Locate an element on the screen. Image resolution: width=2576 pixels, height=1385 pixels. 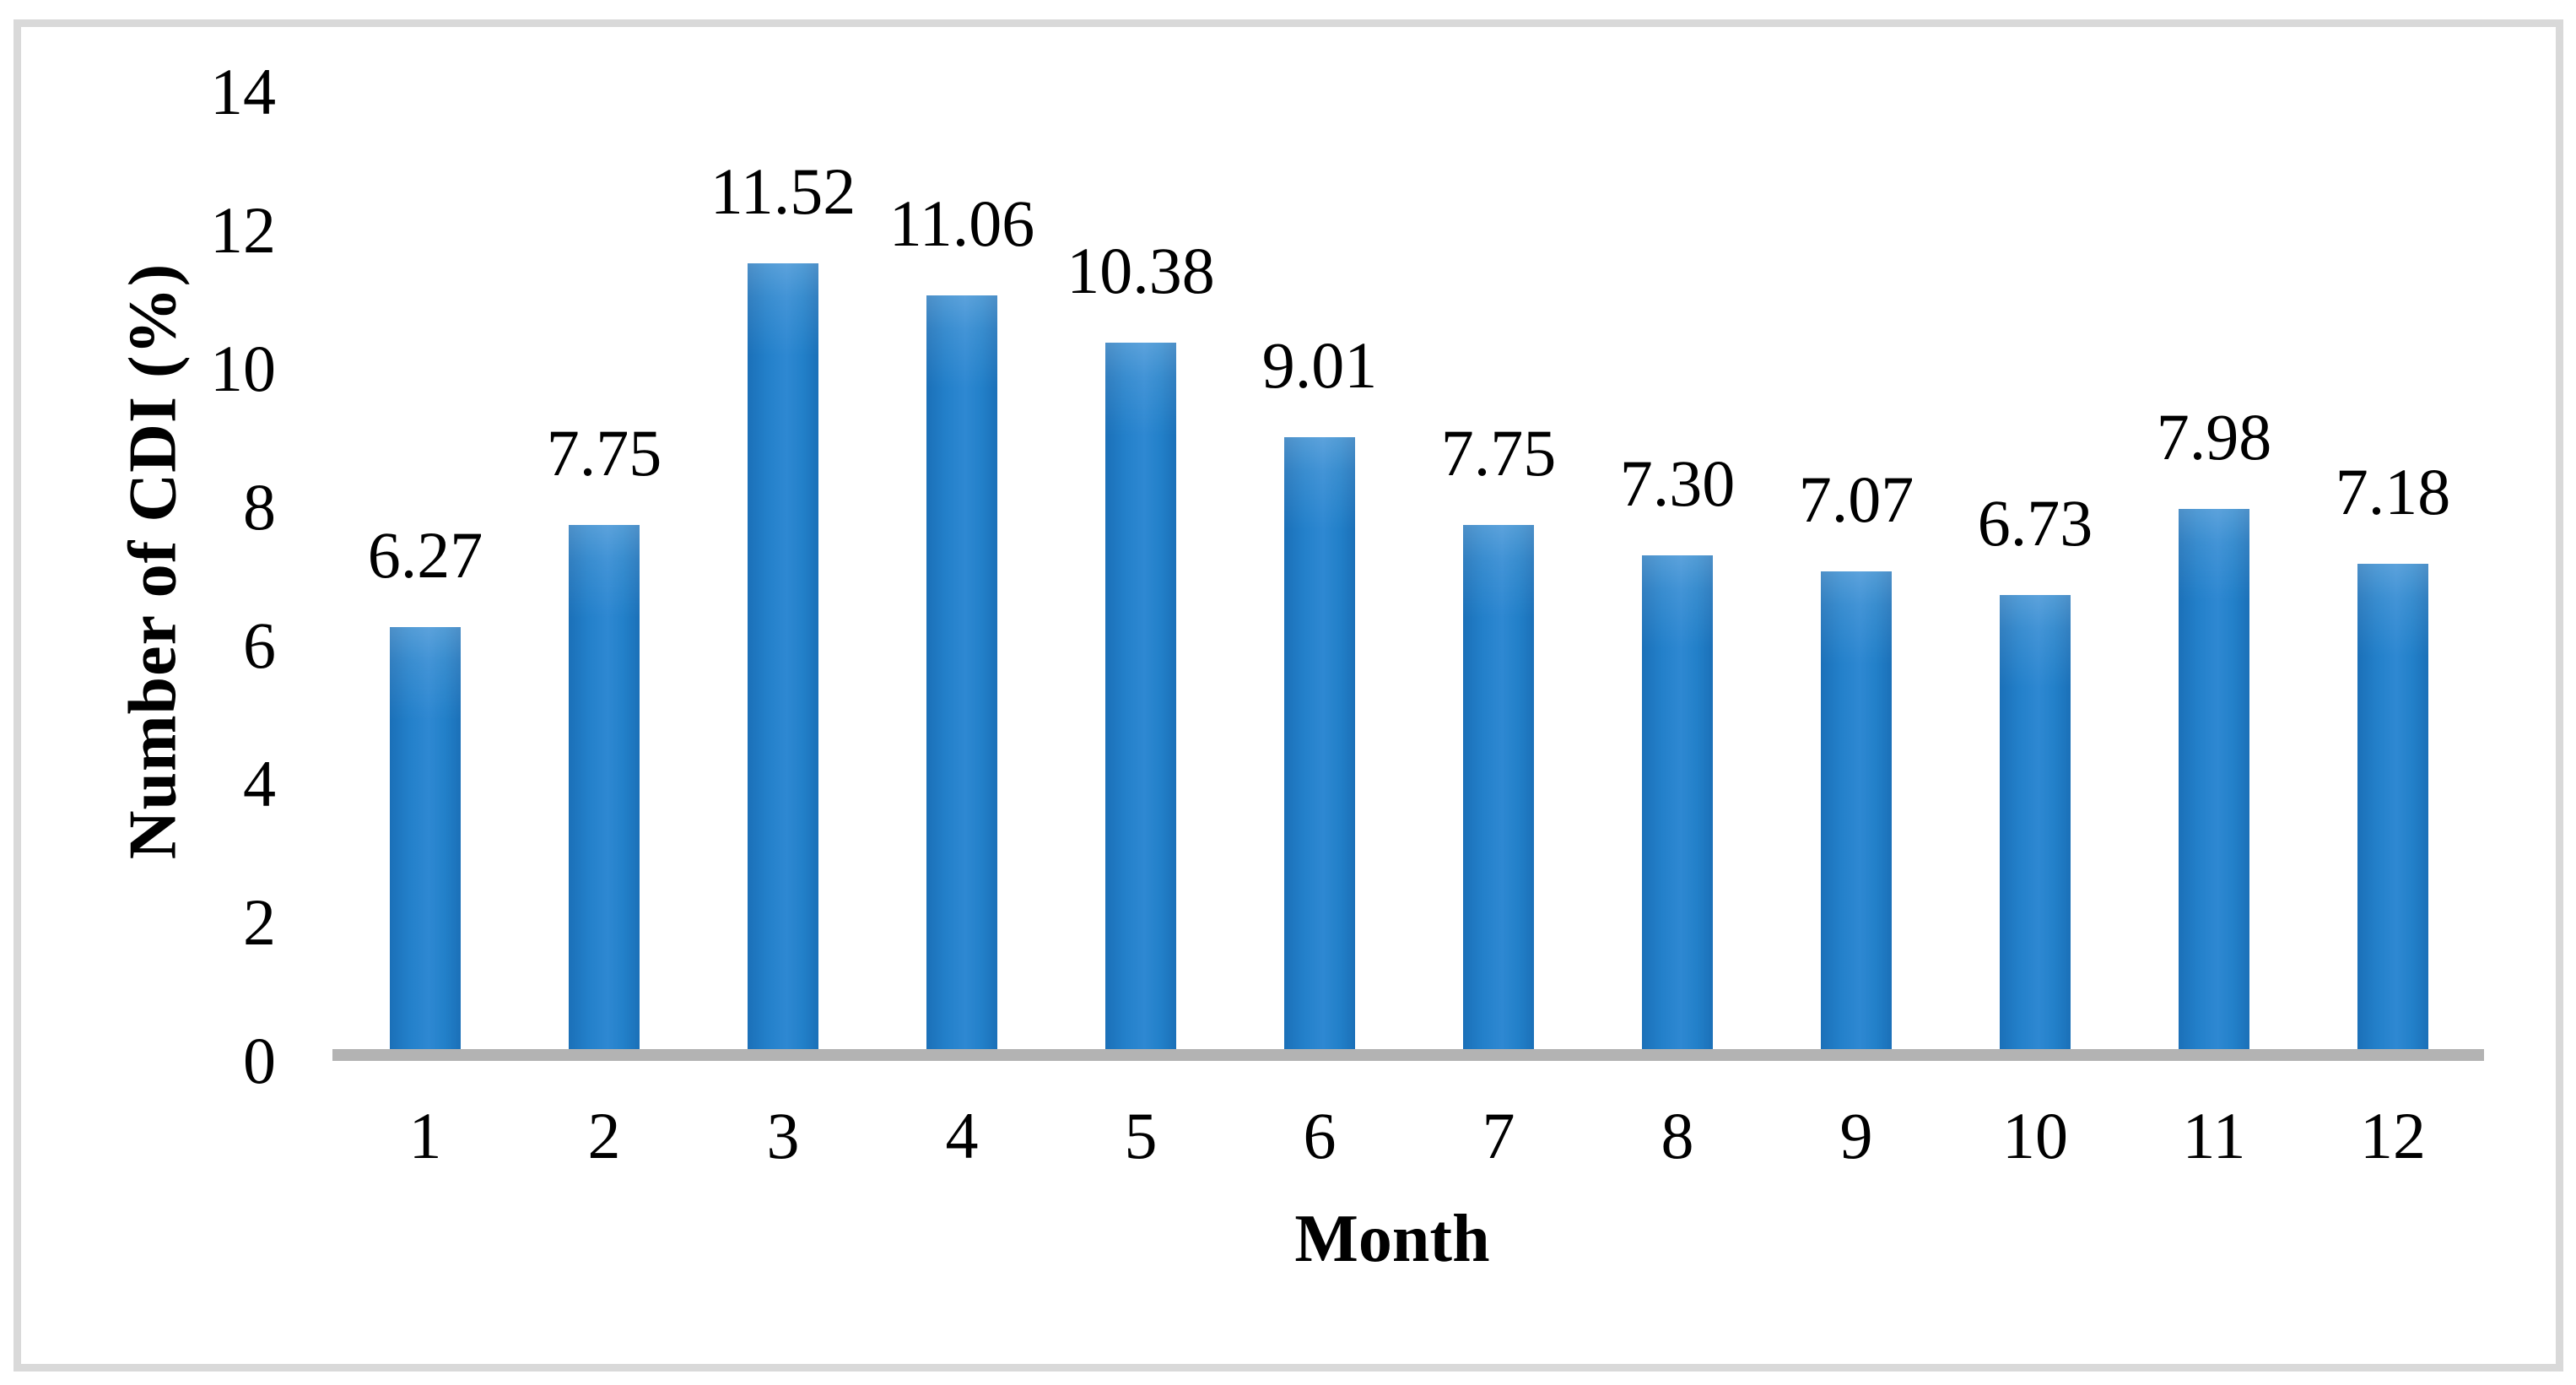
x-tick-label: 2 is located at coordinates (604, 1135).